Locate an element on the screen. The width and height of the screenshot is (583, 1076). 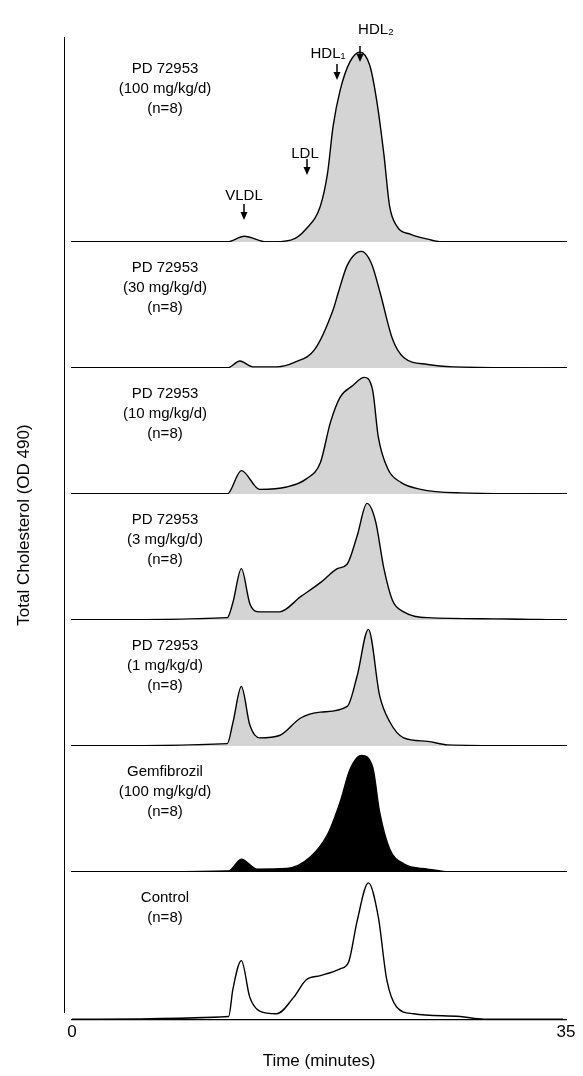
text: PD 72953 (100 mg/kg/d) (n=8) is located at coordinates (165, 87).